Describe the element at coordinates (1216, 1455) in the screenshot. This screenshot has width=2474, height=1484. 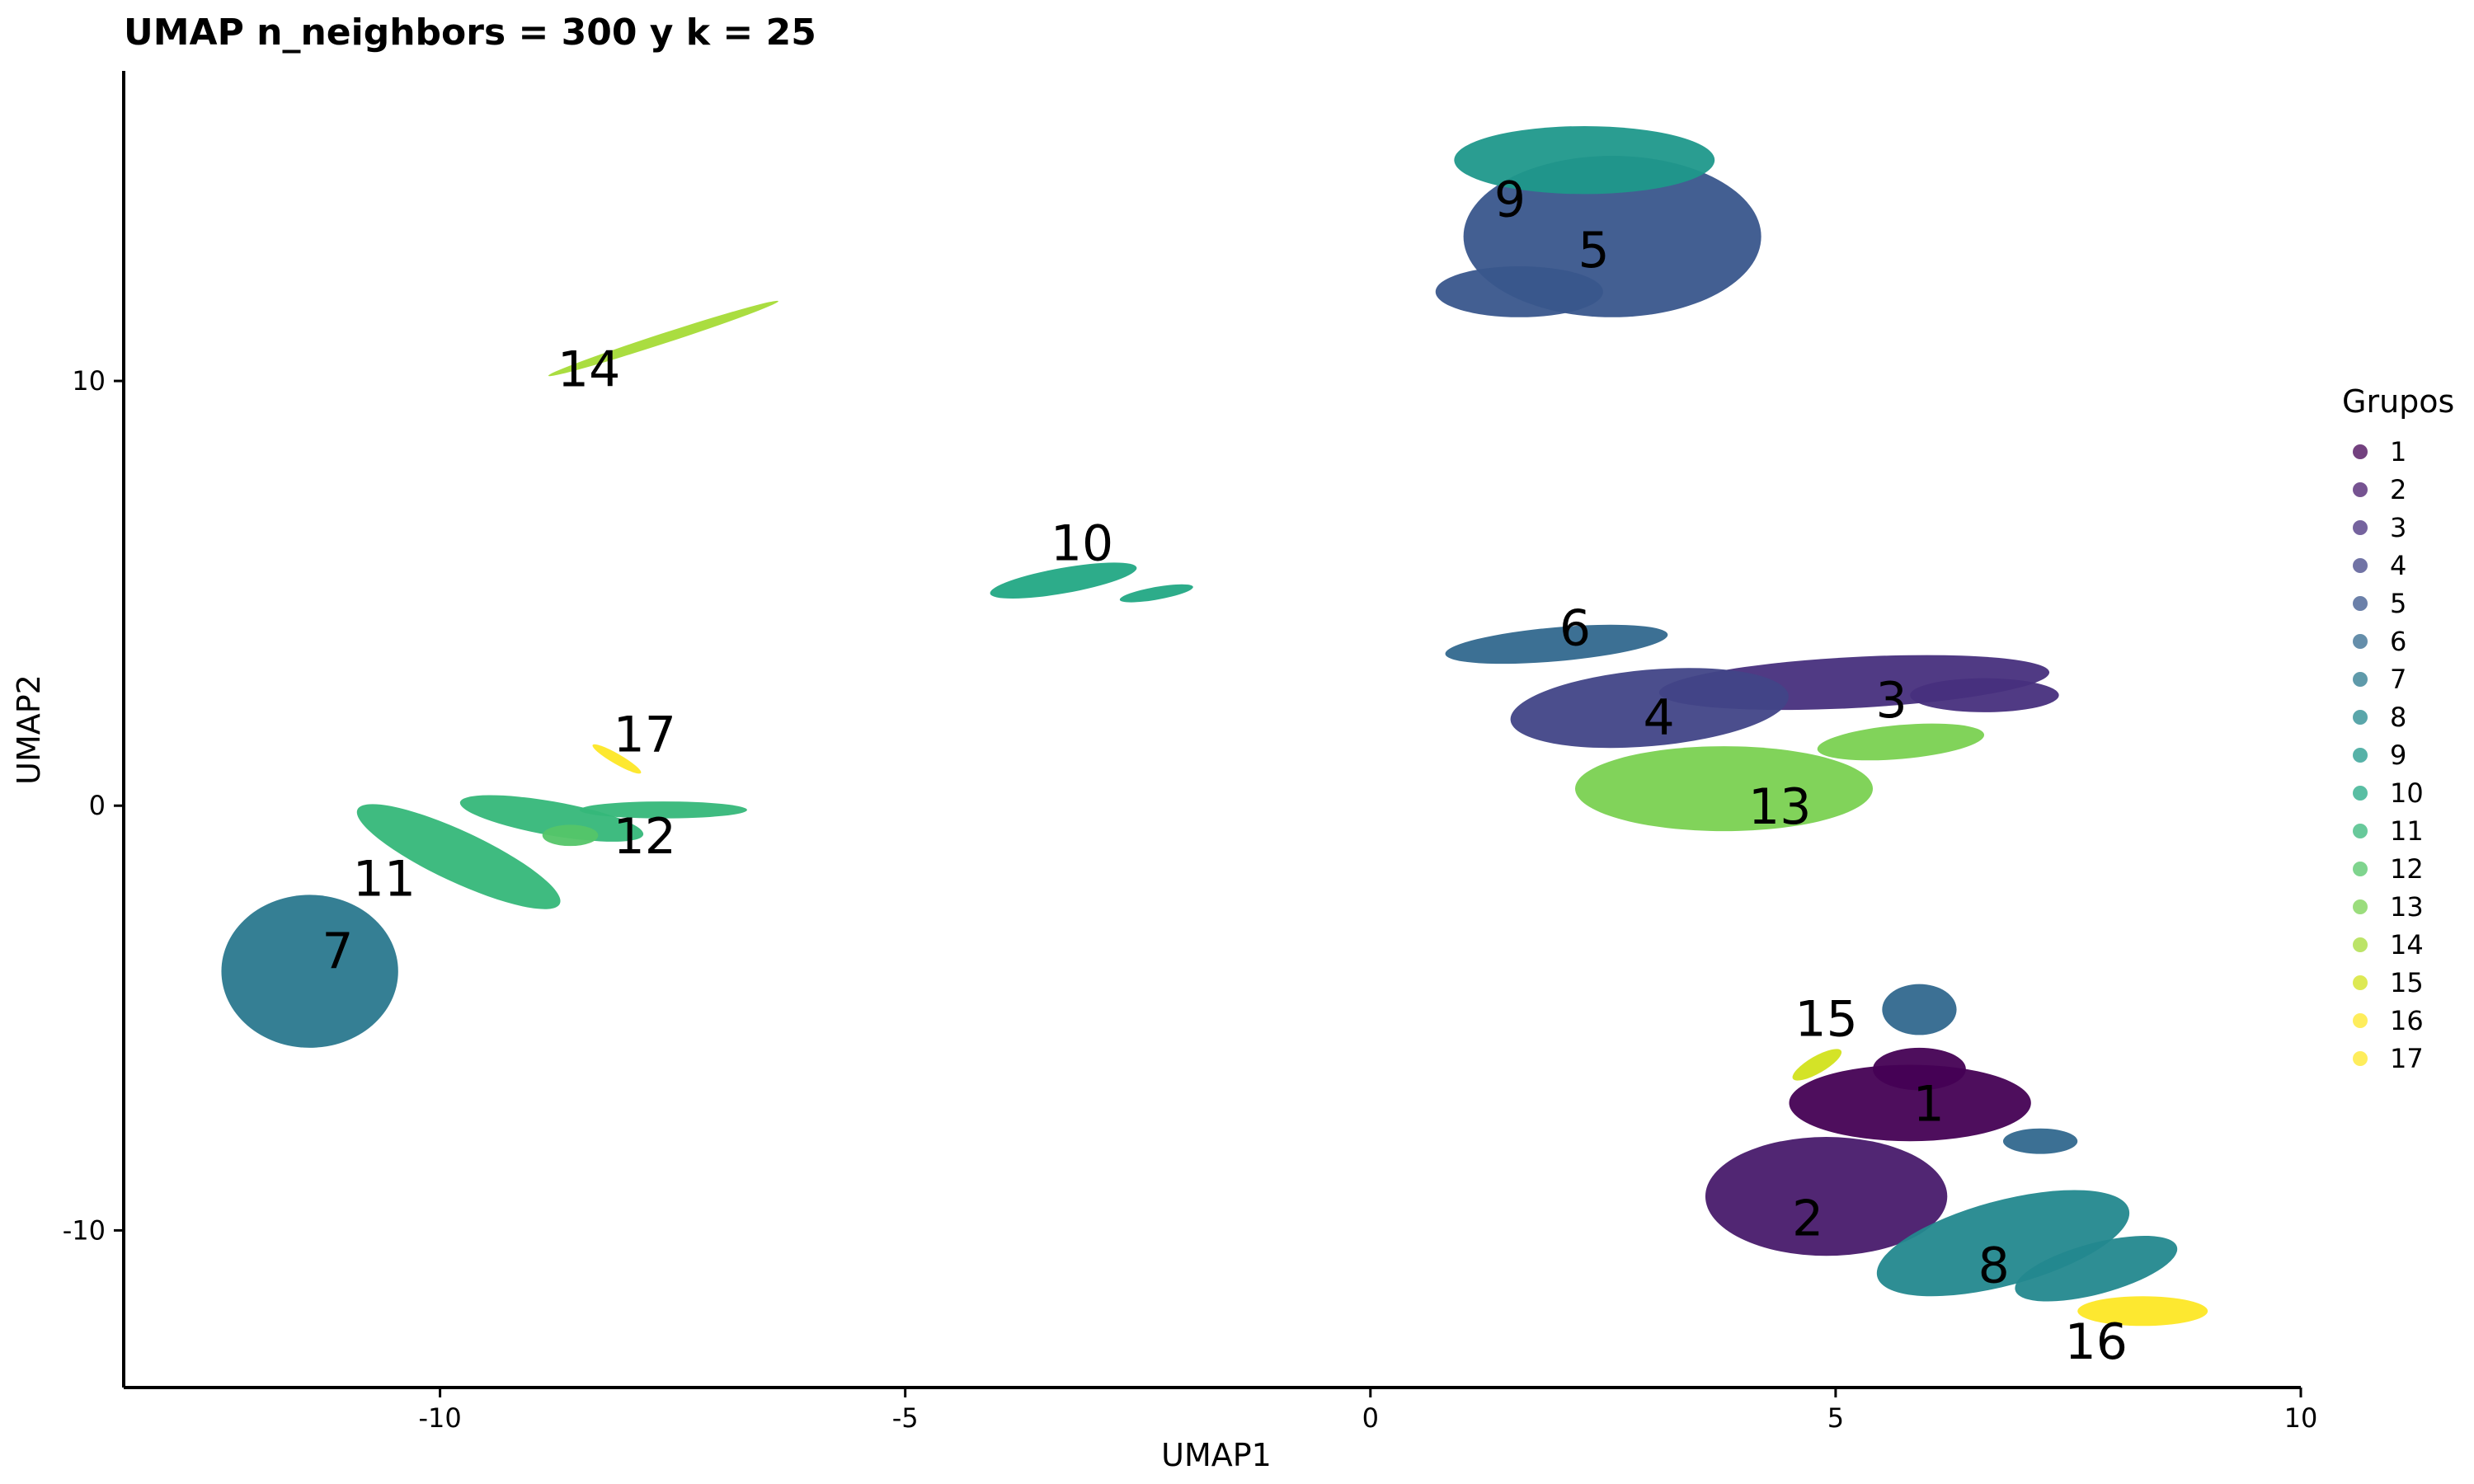
I see `x-axis-label: UMAP1` at that location.